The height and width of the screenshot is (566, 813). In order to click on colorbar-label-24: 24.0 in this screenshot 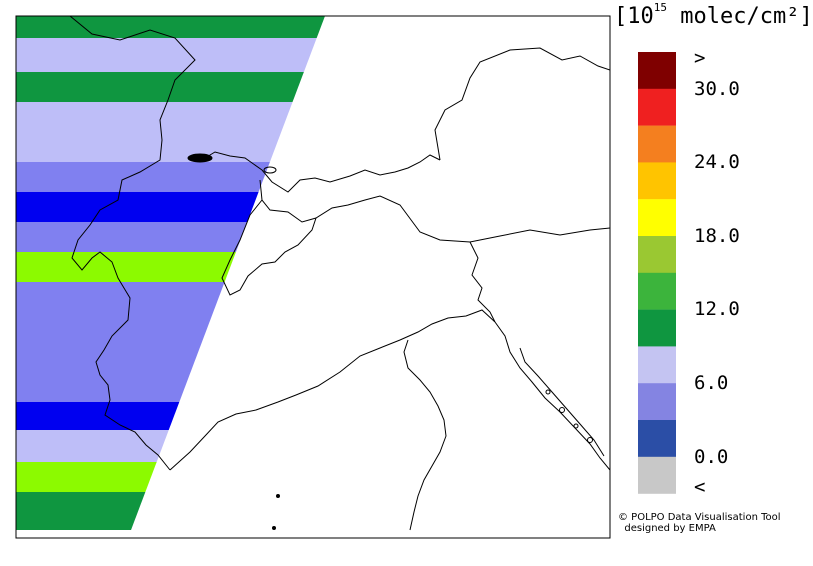, I will do `click(717, 162)`.